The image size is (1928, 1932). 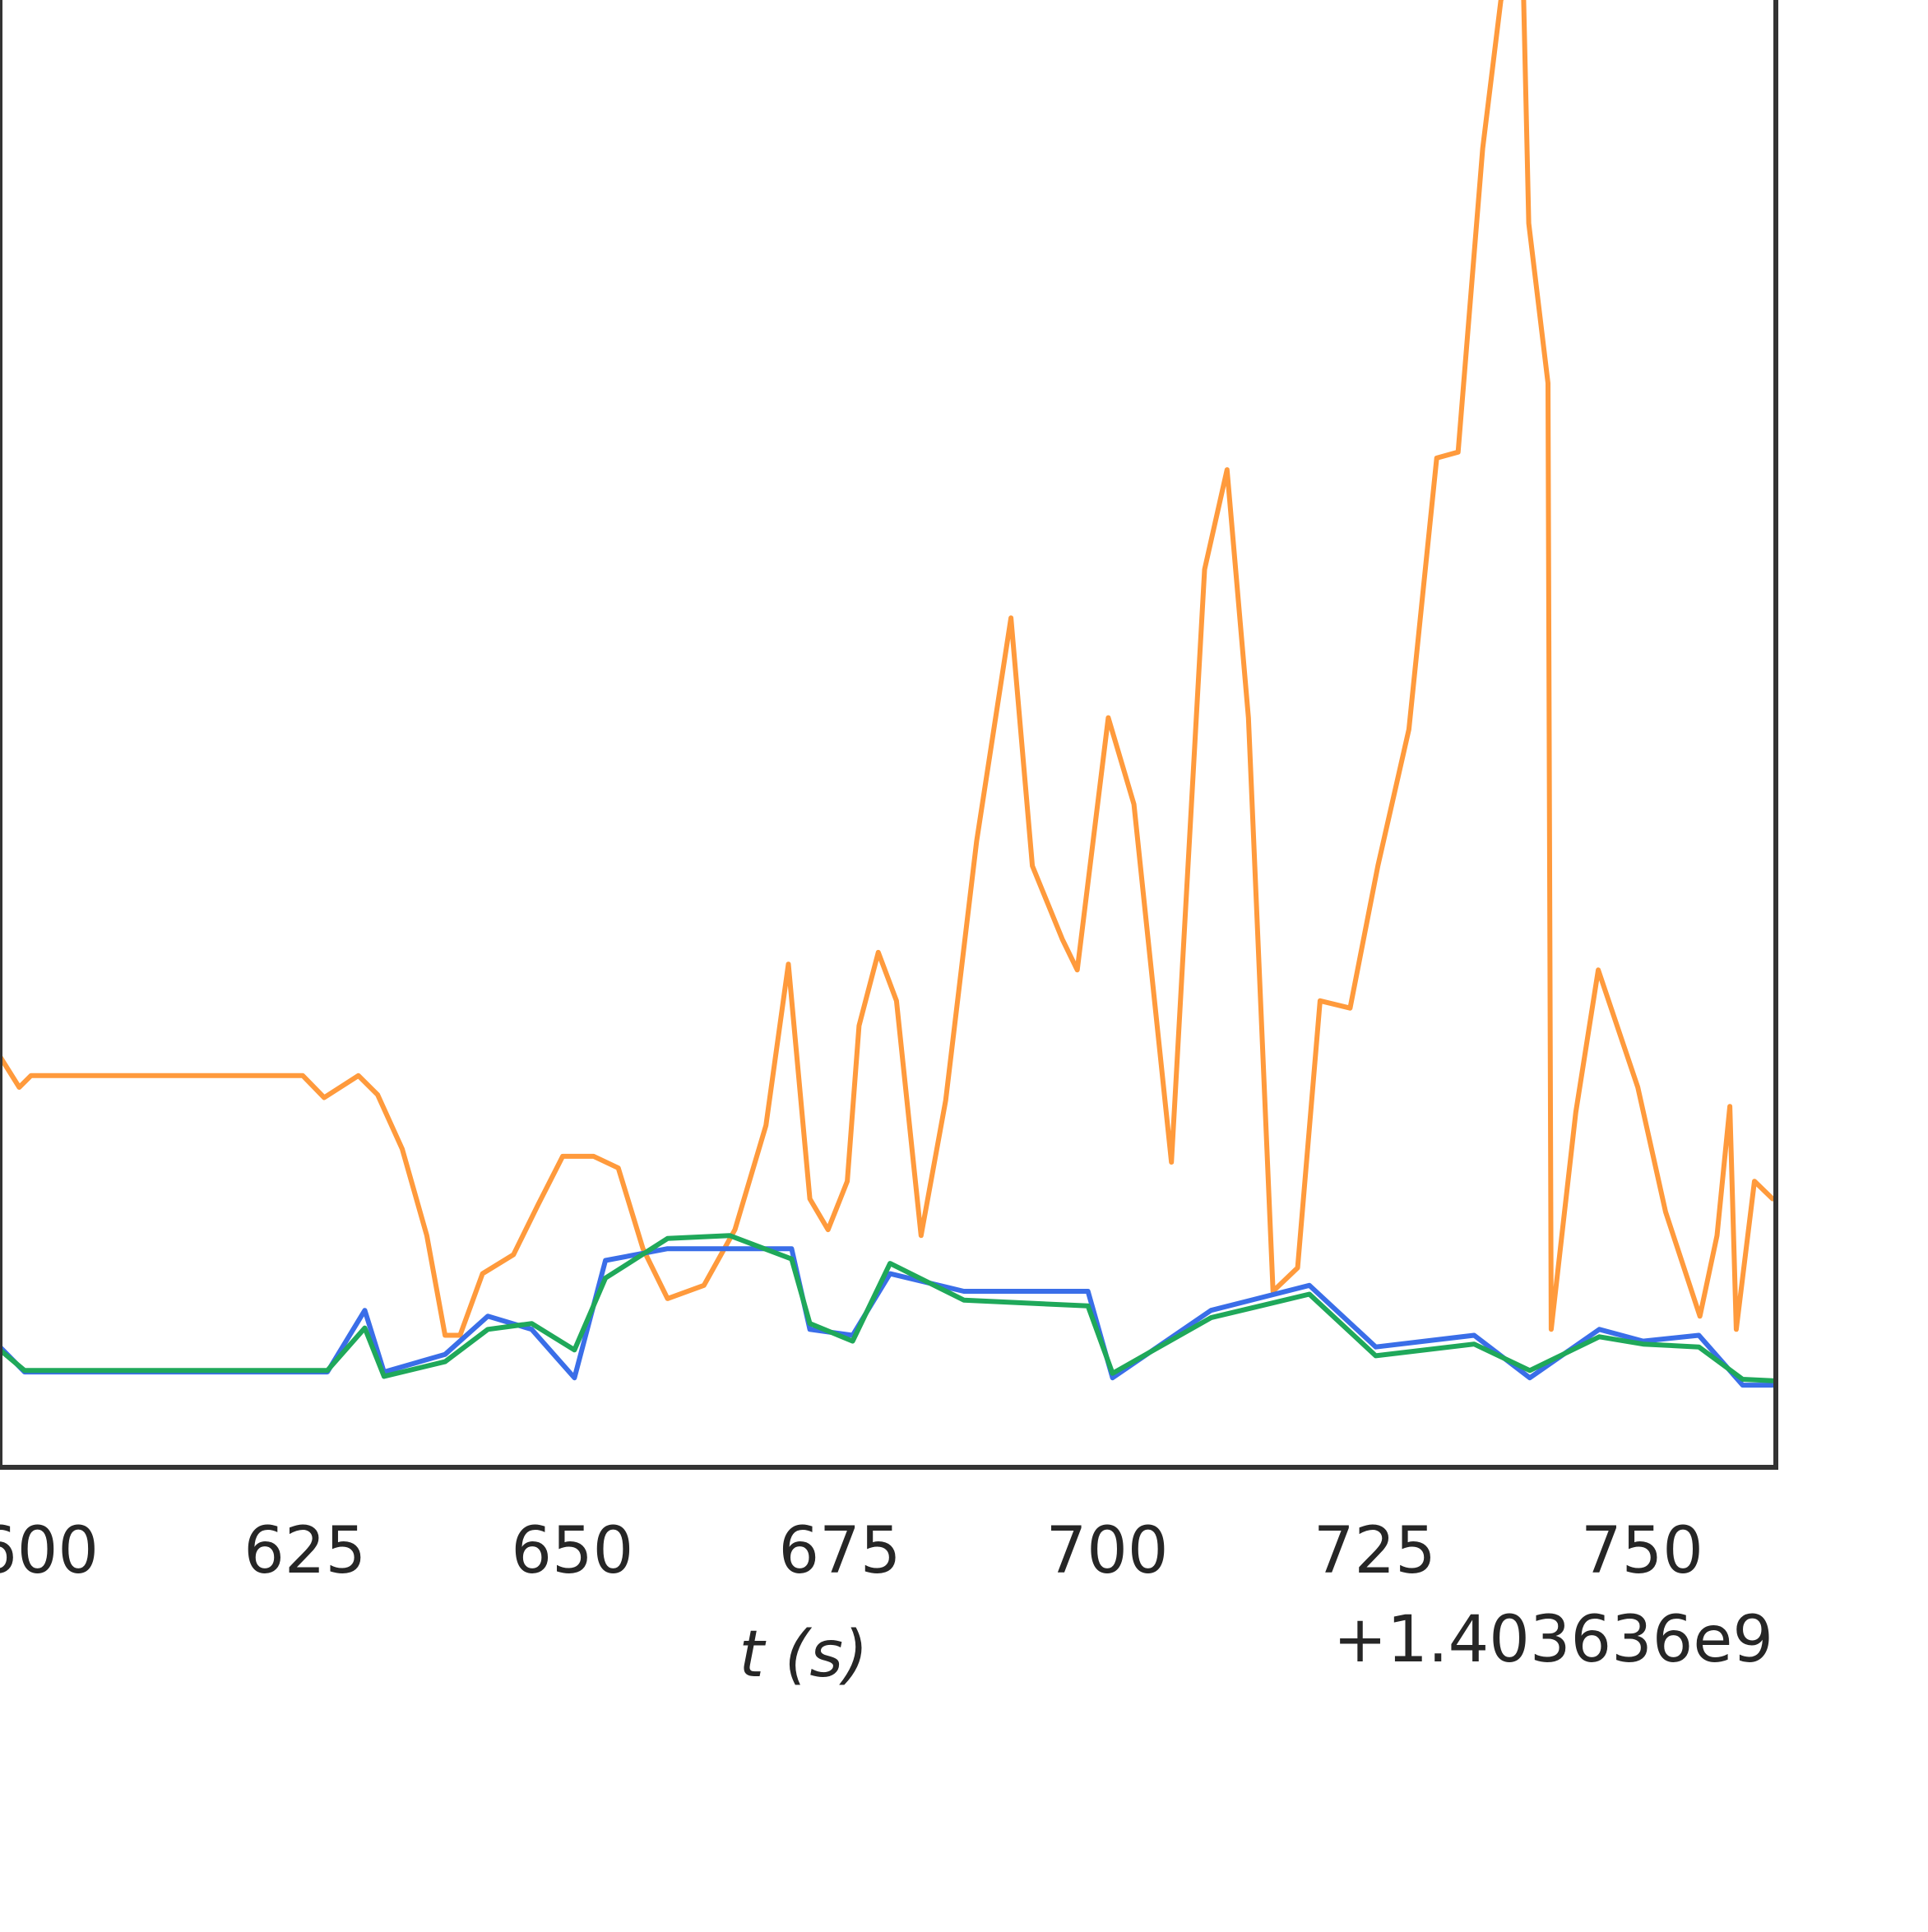 I want to click on x-tick-label: 625, so click(x=304, y=1551).